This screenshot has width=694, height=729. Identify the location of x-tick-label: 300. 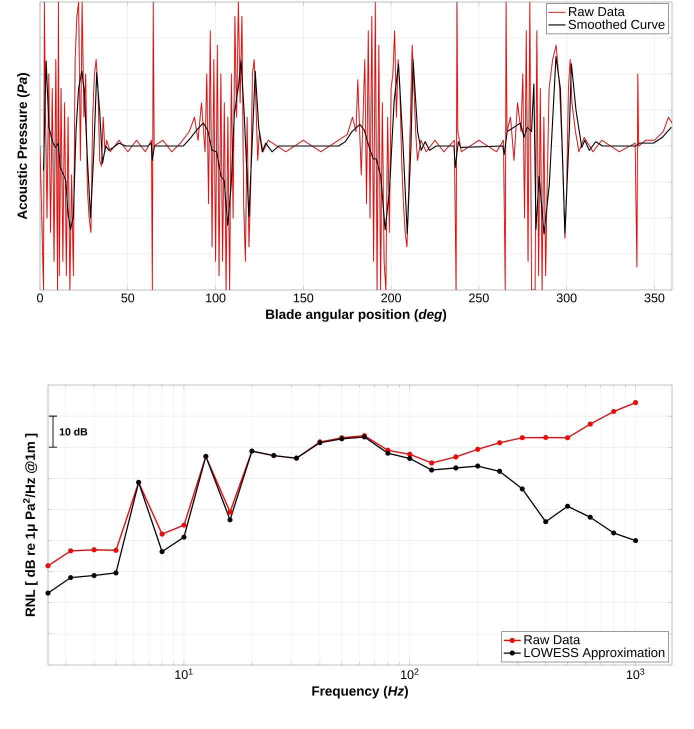
(566, 298).